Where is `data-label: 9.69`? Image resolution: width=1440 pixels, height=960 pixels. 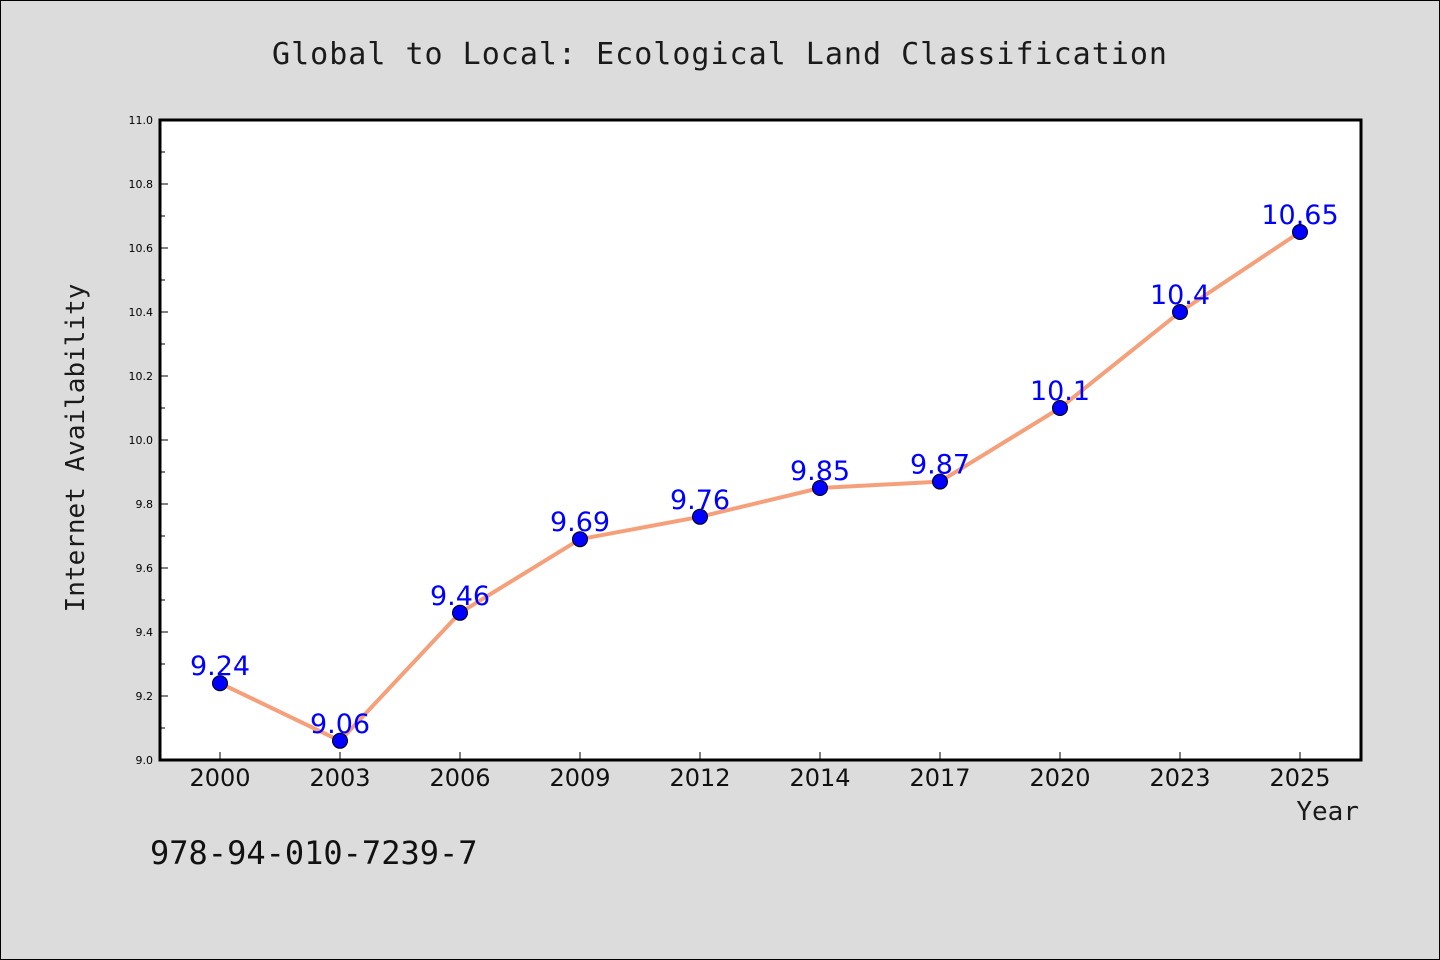
data-label: 9.69 is located at coordinates (580, 522).